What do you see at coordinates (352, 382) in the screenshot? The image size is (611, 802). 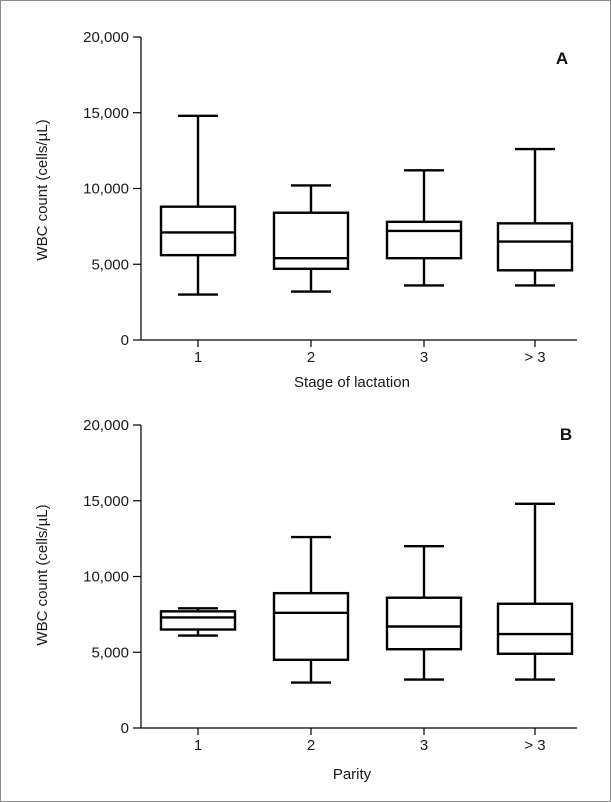 I see `x-axis-title: Stage of lactation` at bounding box center [352, 382].